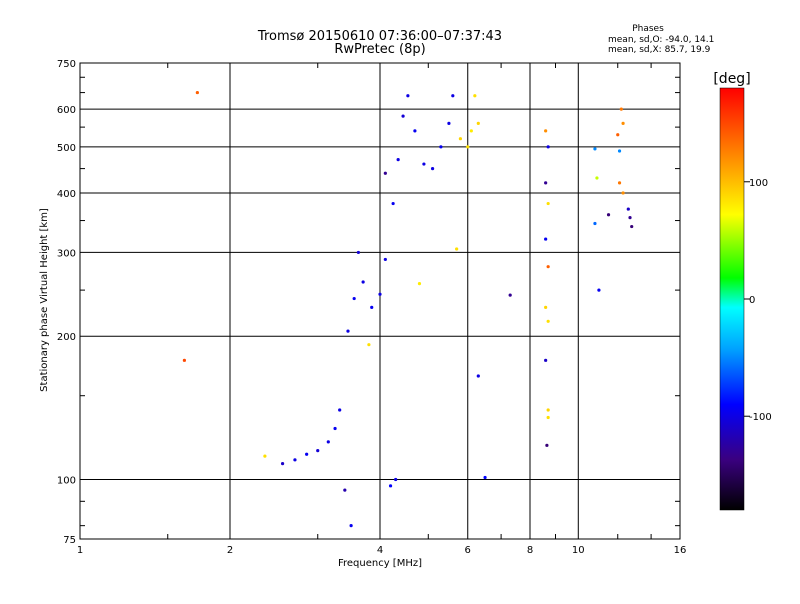 The image size is (800, 604). Describe the element at coordinates (758, 300) in the screenshot. I see `colorbar-ticks: 100 0 -100` at that location.